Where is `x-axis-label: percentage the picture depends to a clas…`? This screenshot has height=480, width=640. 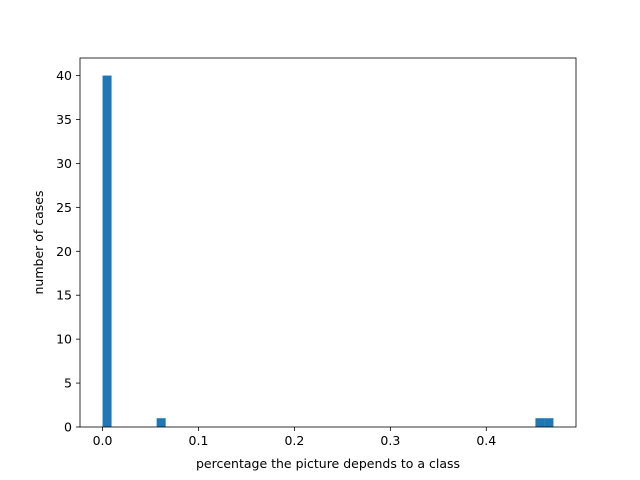 x-axis-label: percentage the picture depends to a clas… is located at coordinates (328, 463).